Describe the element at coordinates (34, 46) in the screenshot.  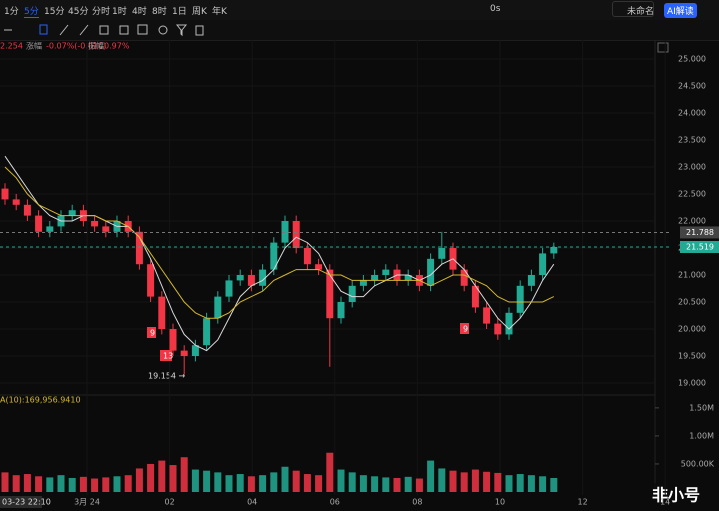
I see `info-change-label: 涨幅` at that location.